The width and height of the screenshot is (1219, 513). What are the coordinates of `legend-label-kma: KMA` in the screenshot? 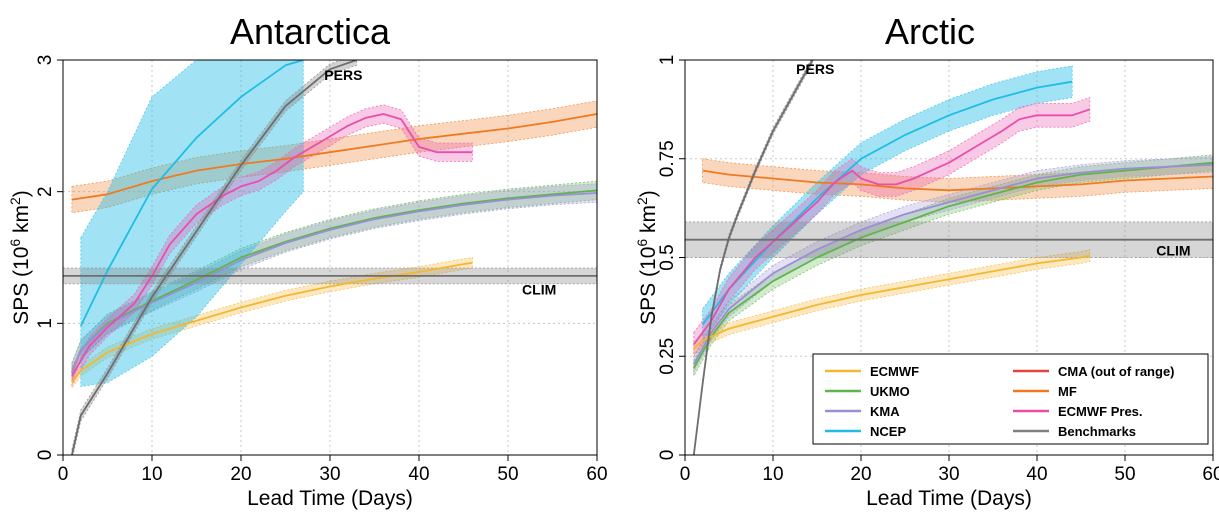 It's located at (885, 411).